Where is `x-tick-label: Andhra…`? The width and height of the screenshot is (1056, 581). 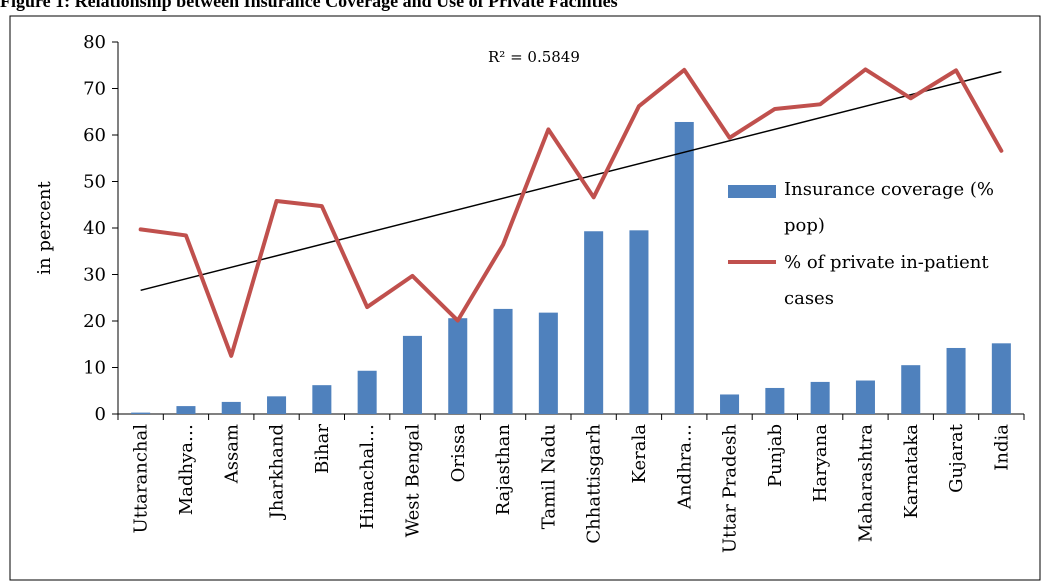 x-tick-label: Andhra… is located at coordinates (684, 467).